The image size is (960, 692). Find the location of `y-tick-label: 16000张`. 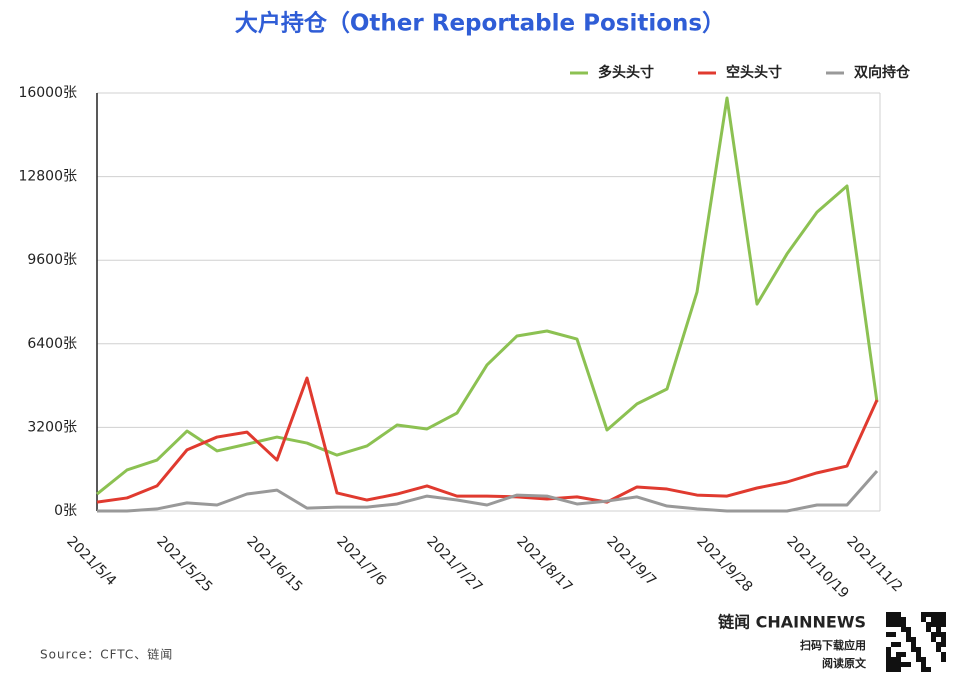

y-tick-label: 16000张 is located at coordinates (47, 93).